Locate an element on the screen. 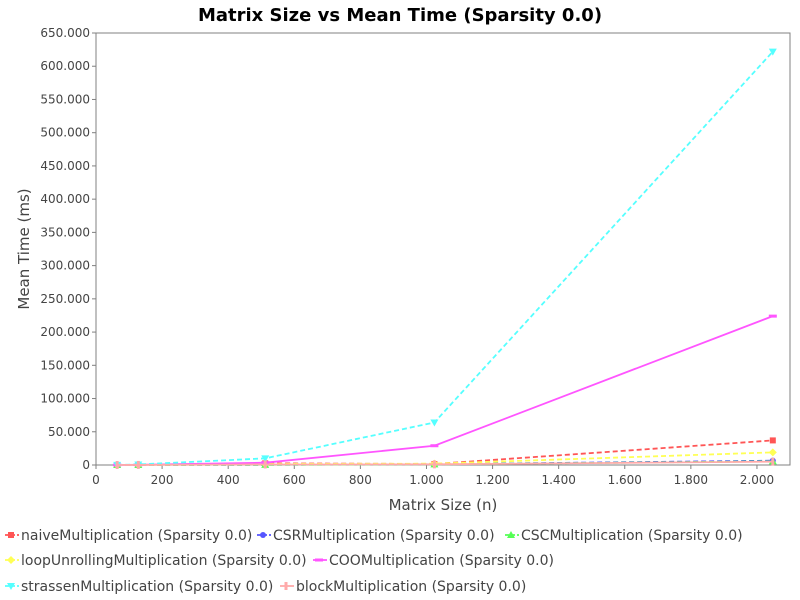 This screenshot has width=800, height=600. legend-item: naiveMultiplication (Sparsity 0.0) is located at coordinates (128, 536).